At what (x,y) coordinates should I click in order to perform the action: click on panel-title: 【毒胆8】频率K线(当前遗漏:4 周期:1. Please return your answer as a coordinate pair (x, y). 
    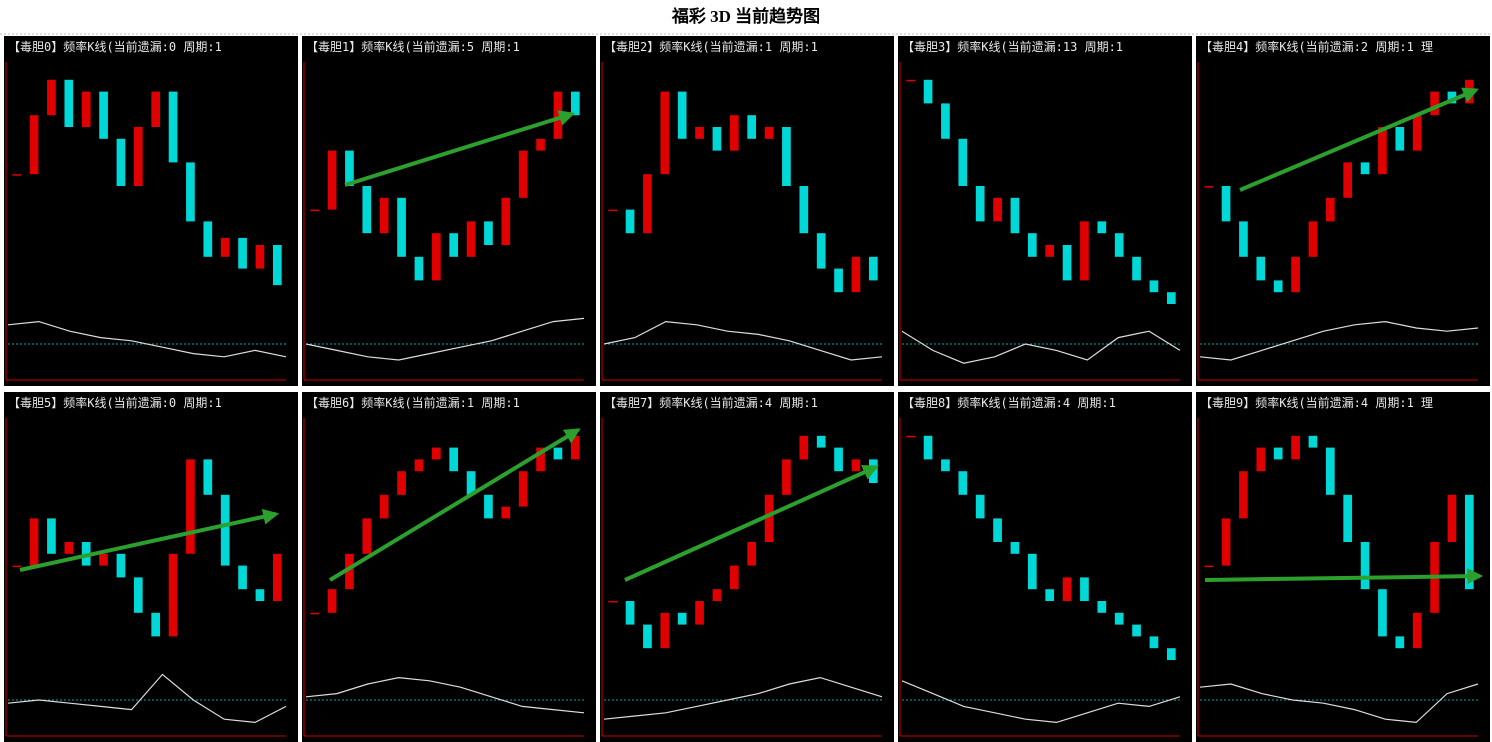
    Looking at the image, I should click on (1009, 402).